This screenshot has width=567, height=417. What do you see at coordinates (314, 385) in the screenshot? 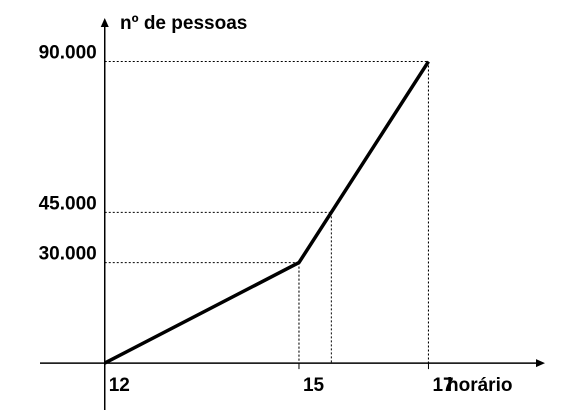
I see `x-tick-label: 15` at bounding box center [314, 385].